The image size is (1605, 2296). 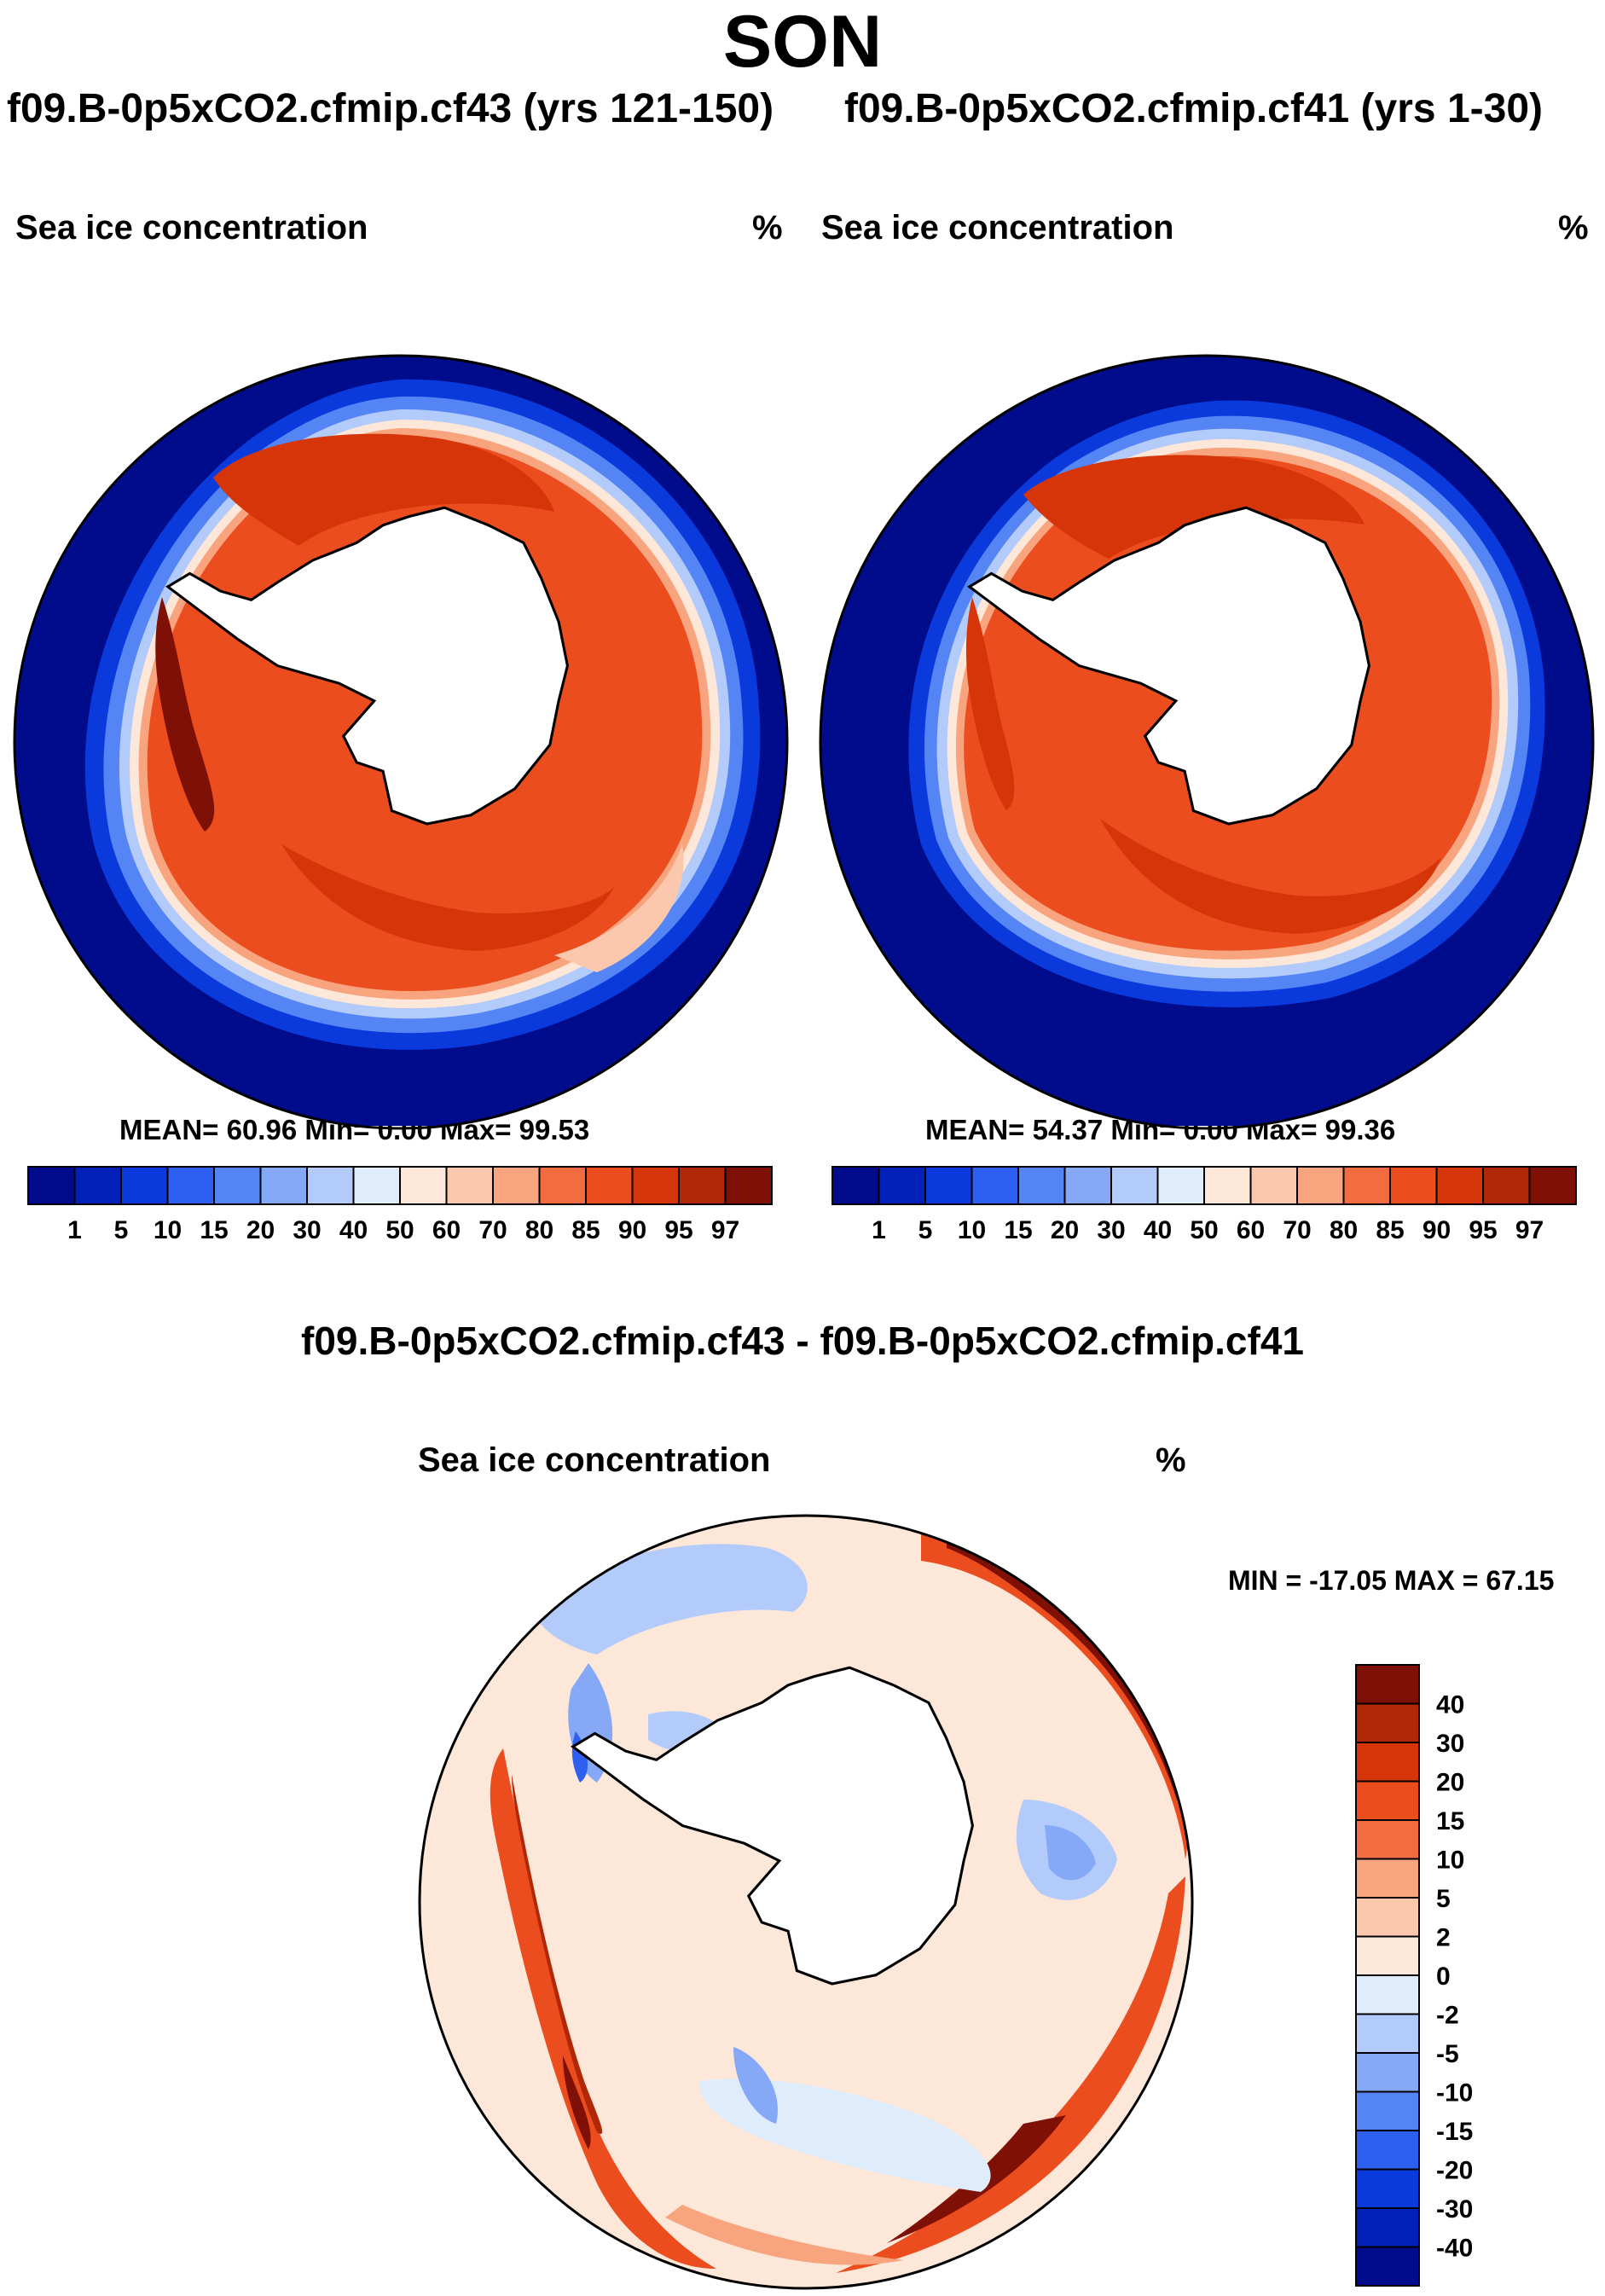 What do you see at coordinates (1573, 227) in the screenshot?
I see `panel2-units-label: %` at bounding box center [1573, 227].